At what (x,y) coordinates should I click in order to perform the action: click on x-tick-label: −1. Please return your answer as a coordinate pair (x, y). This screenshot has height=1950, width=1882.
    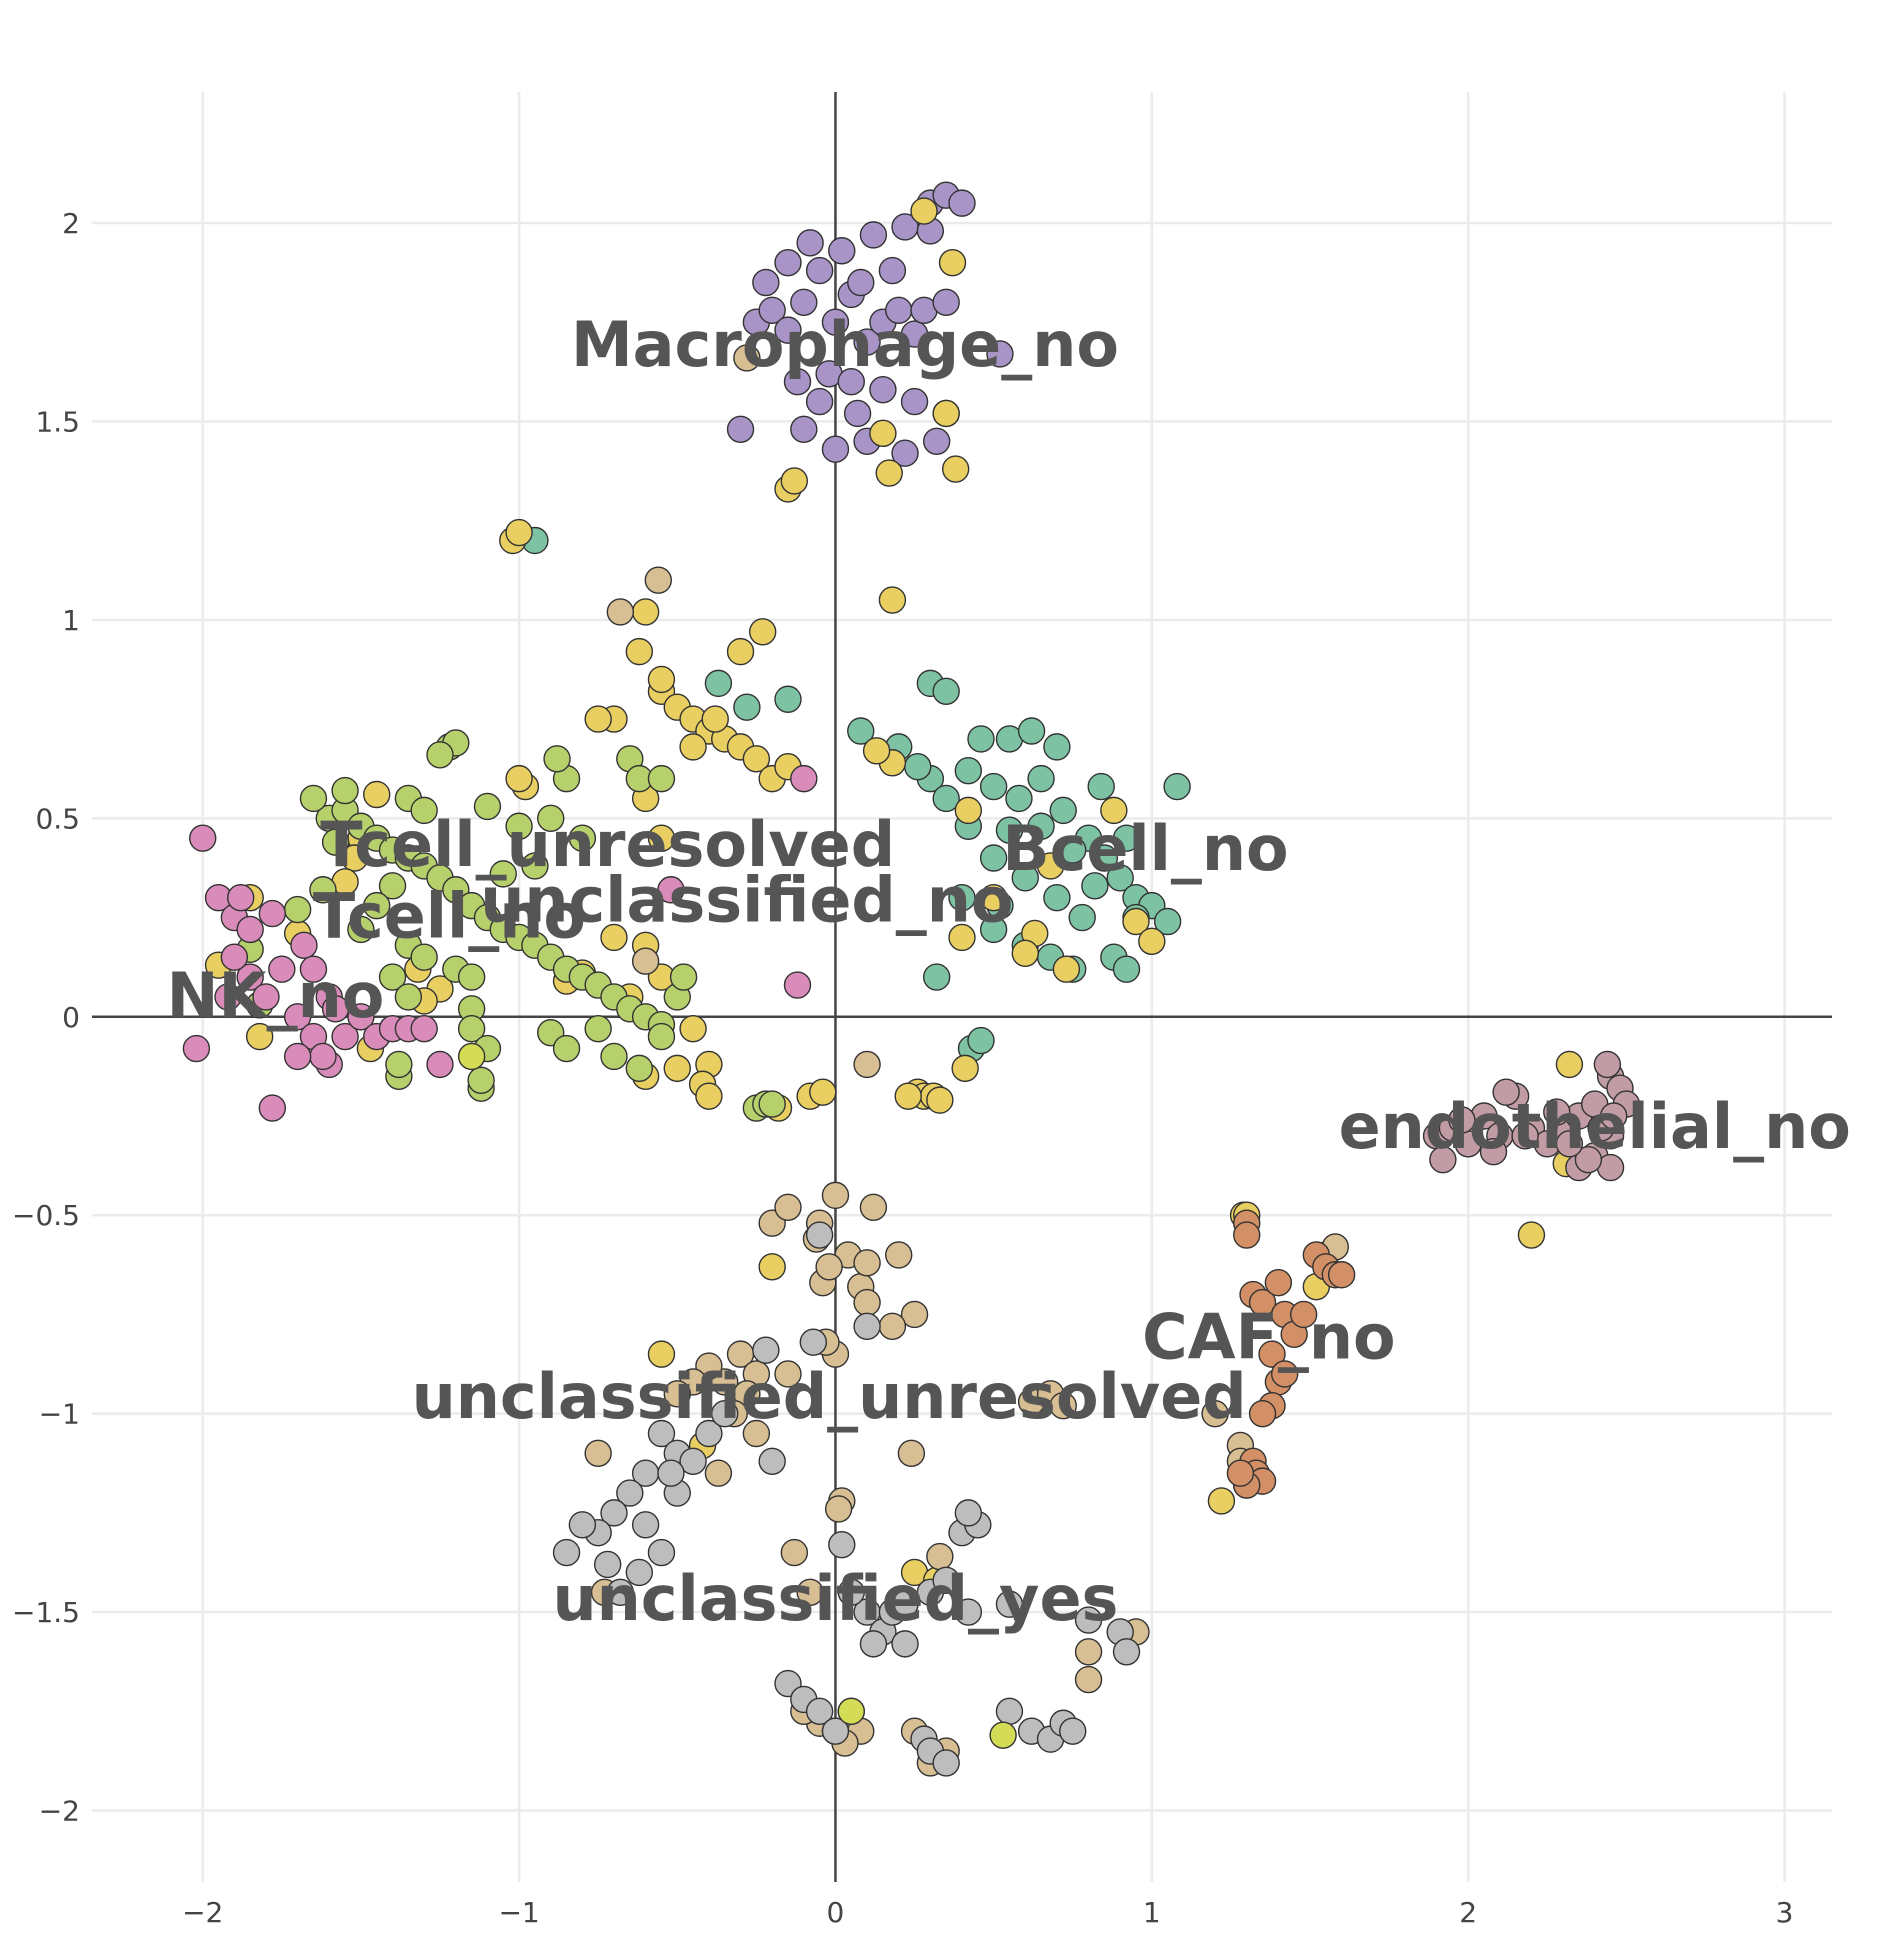
    Looking at the image, I should click on (518, 1912).